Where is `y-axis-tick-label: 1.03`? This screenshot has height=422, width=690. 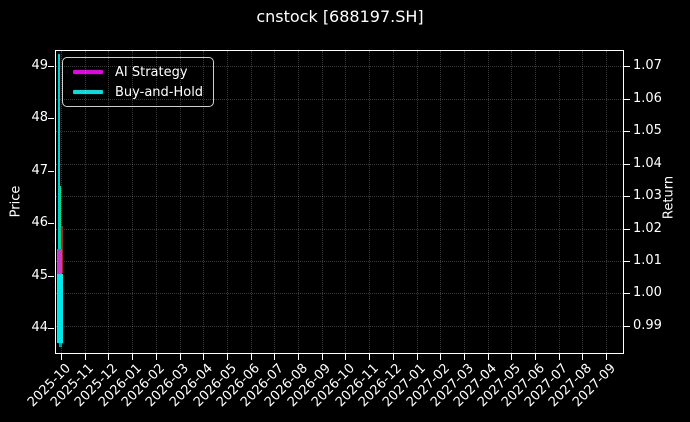
y-axis-tick-label: 1.03 is located at coordinates (647, 195).